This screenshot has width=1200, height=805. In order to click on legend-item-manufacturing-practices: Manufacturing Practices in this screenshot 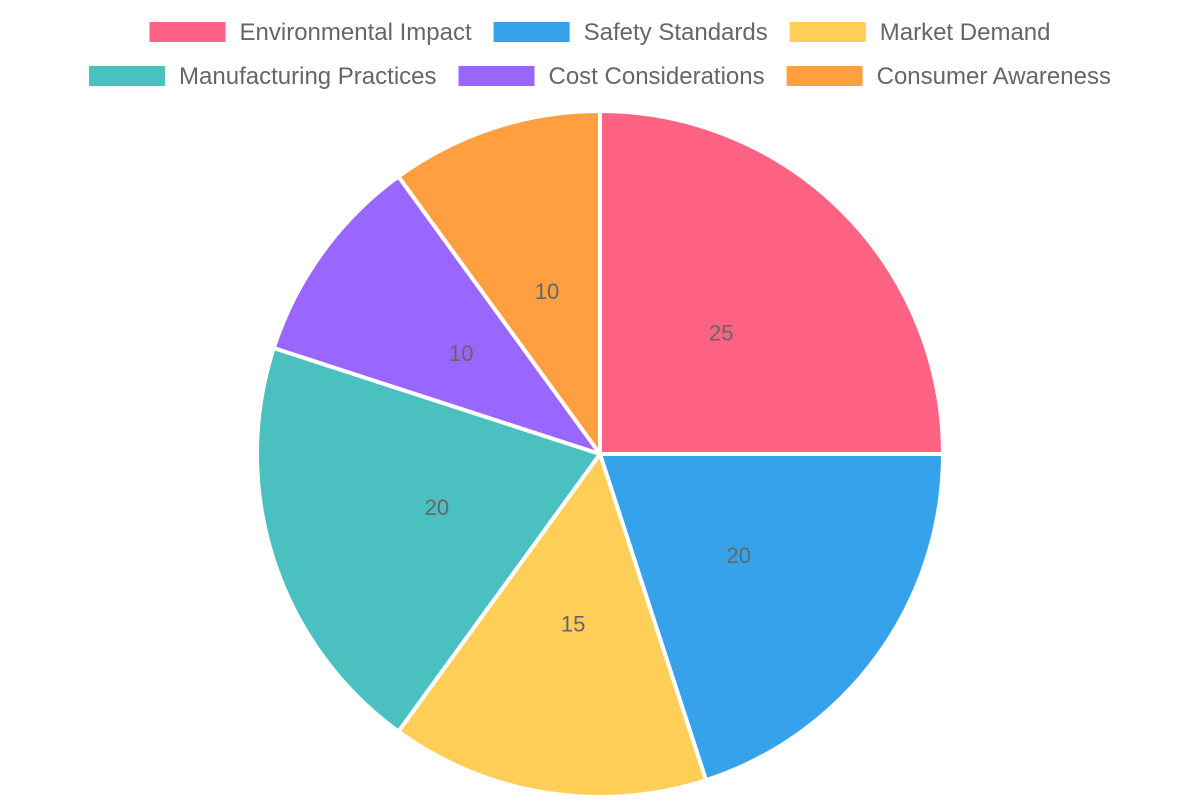, I will do `click(263, 76)`.